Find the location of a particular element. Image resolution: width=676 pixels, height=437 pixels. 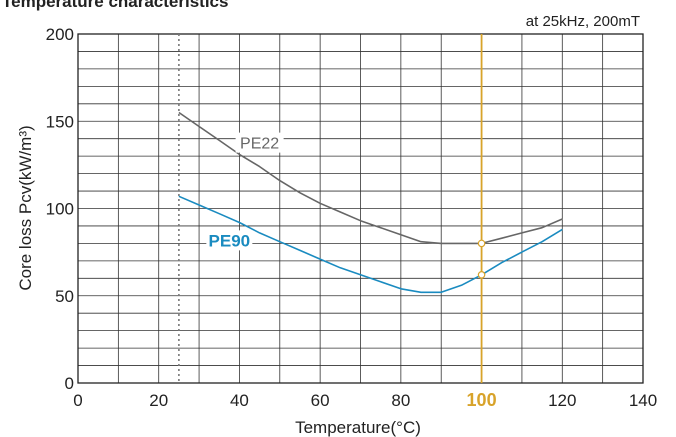

y-tick-label: 150 is located at coordinates (60, 121).